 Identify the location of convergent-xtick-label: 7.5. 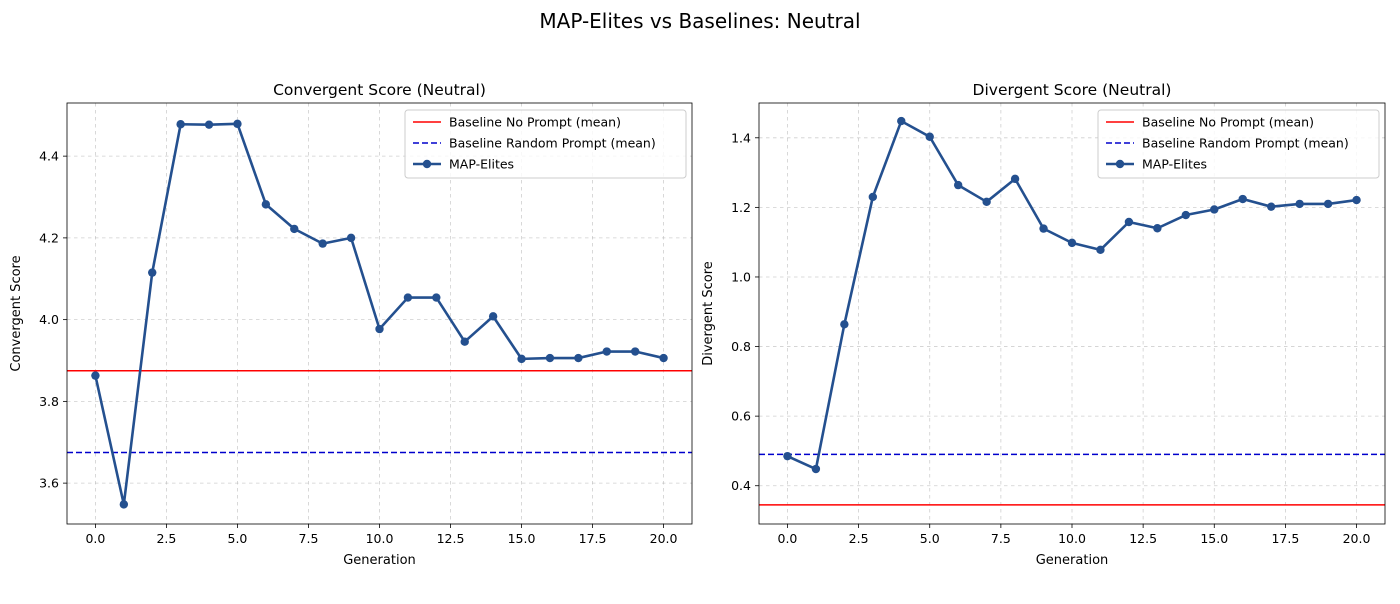
(309, 538).